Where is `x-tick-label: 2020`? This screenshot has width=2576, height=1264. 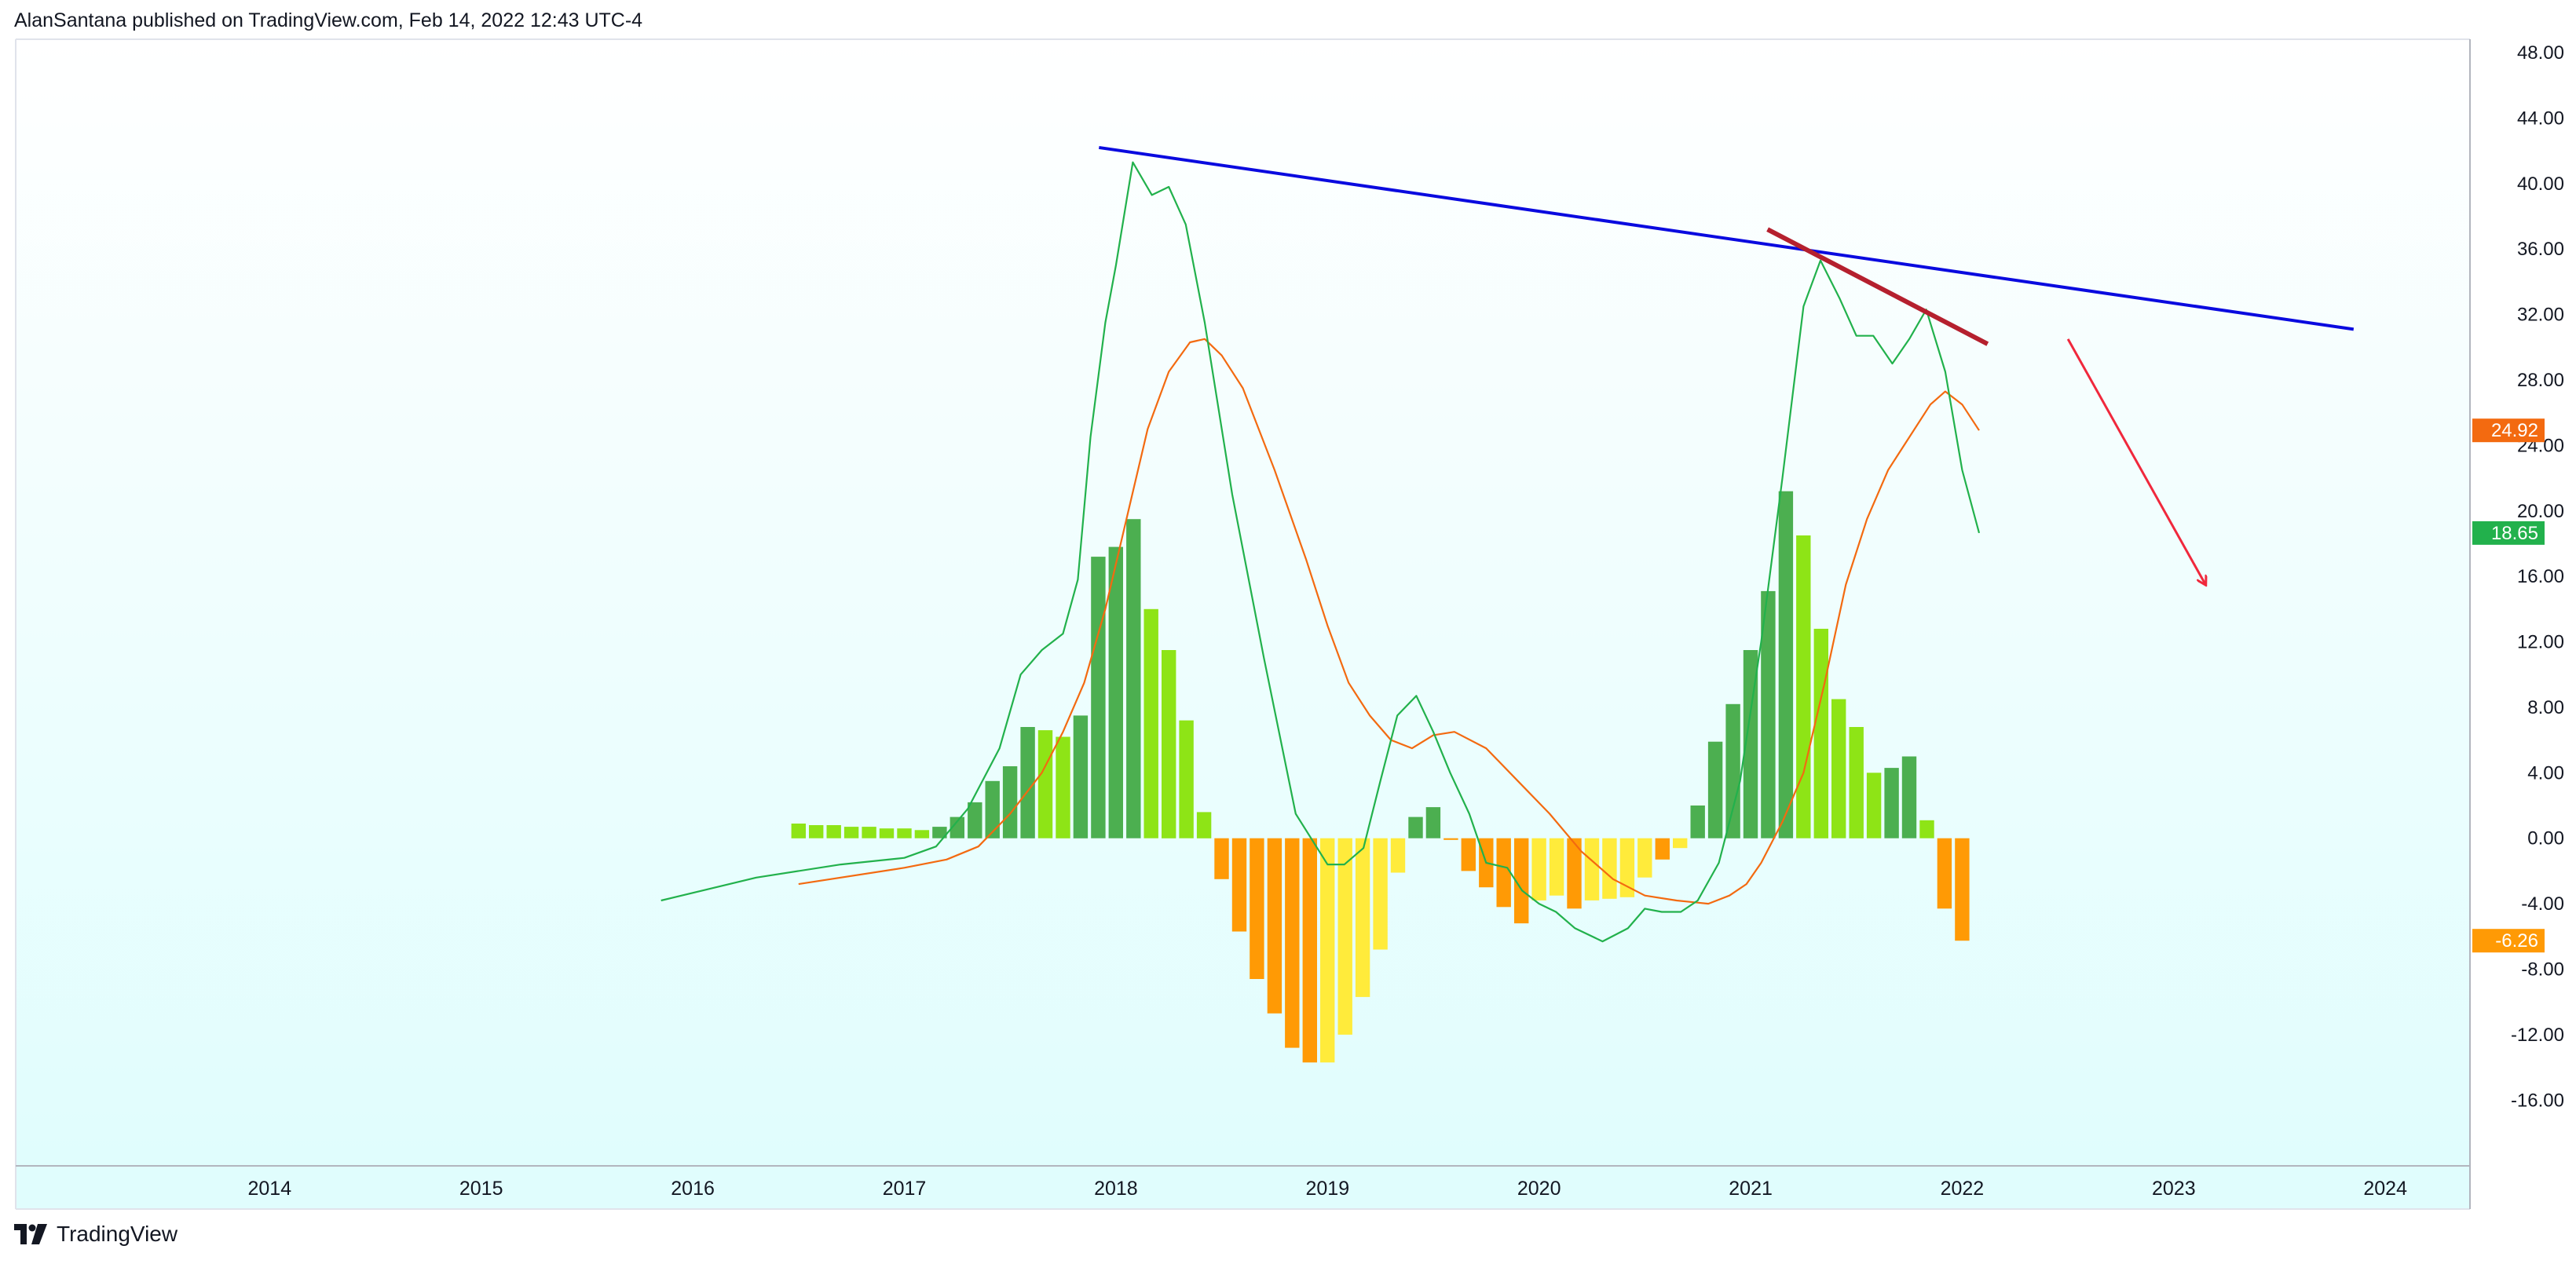
x-tick-label: 2020 is located at coordinates (1539, 1189).